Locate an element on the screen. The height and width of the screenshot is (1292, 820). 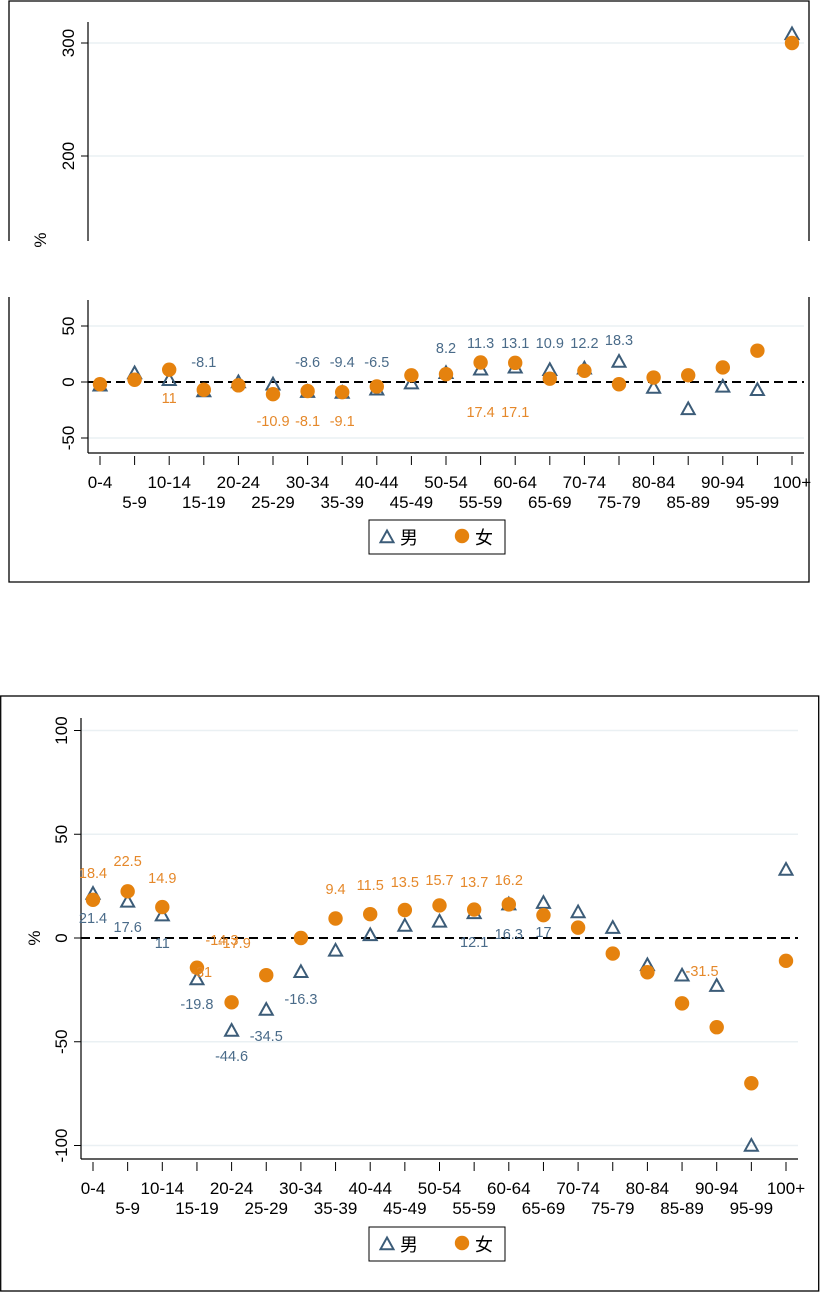
data-label: -31 is located at coordinates (201, 973).